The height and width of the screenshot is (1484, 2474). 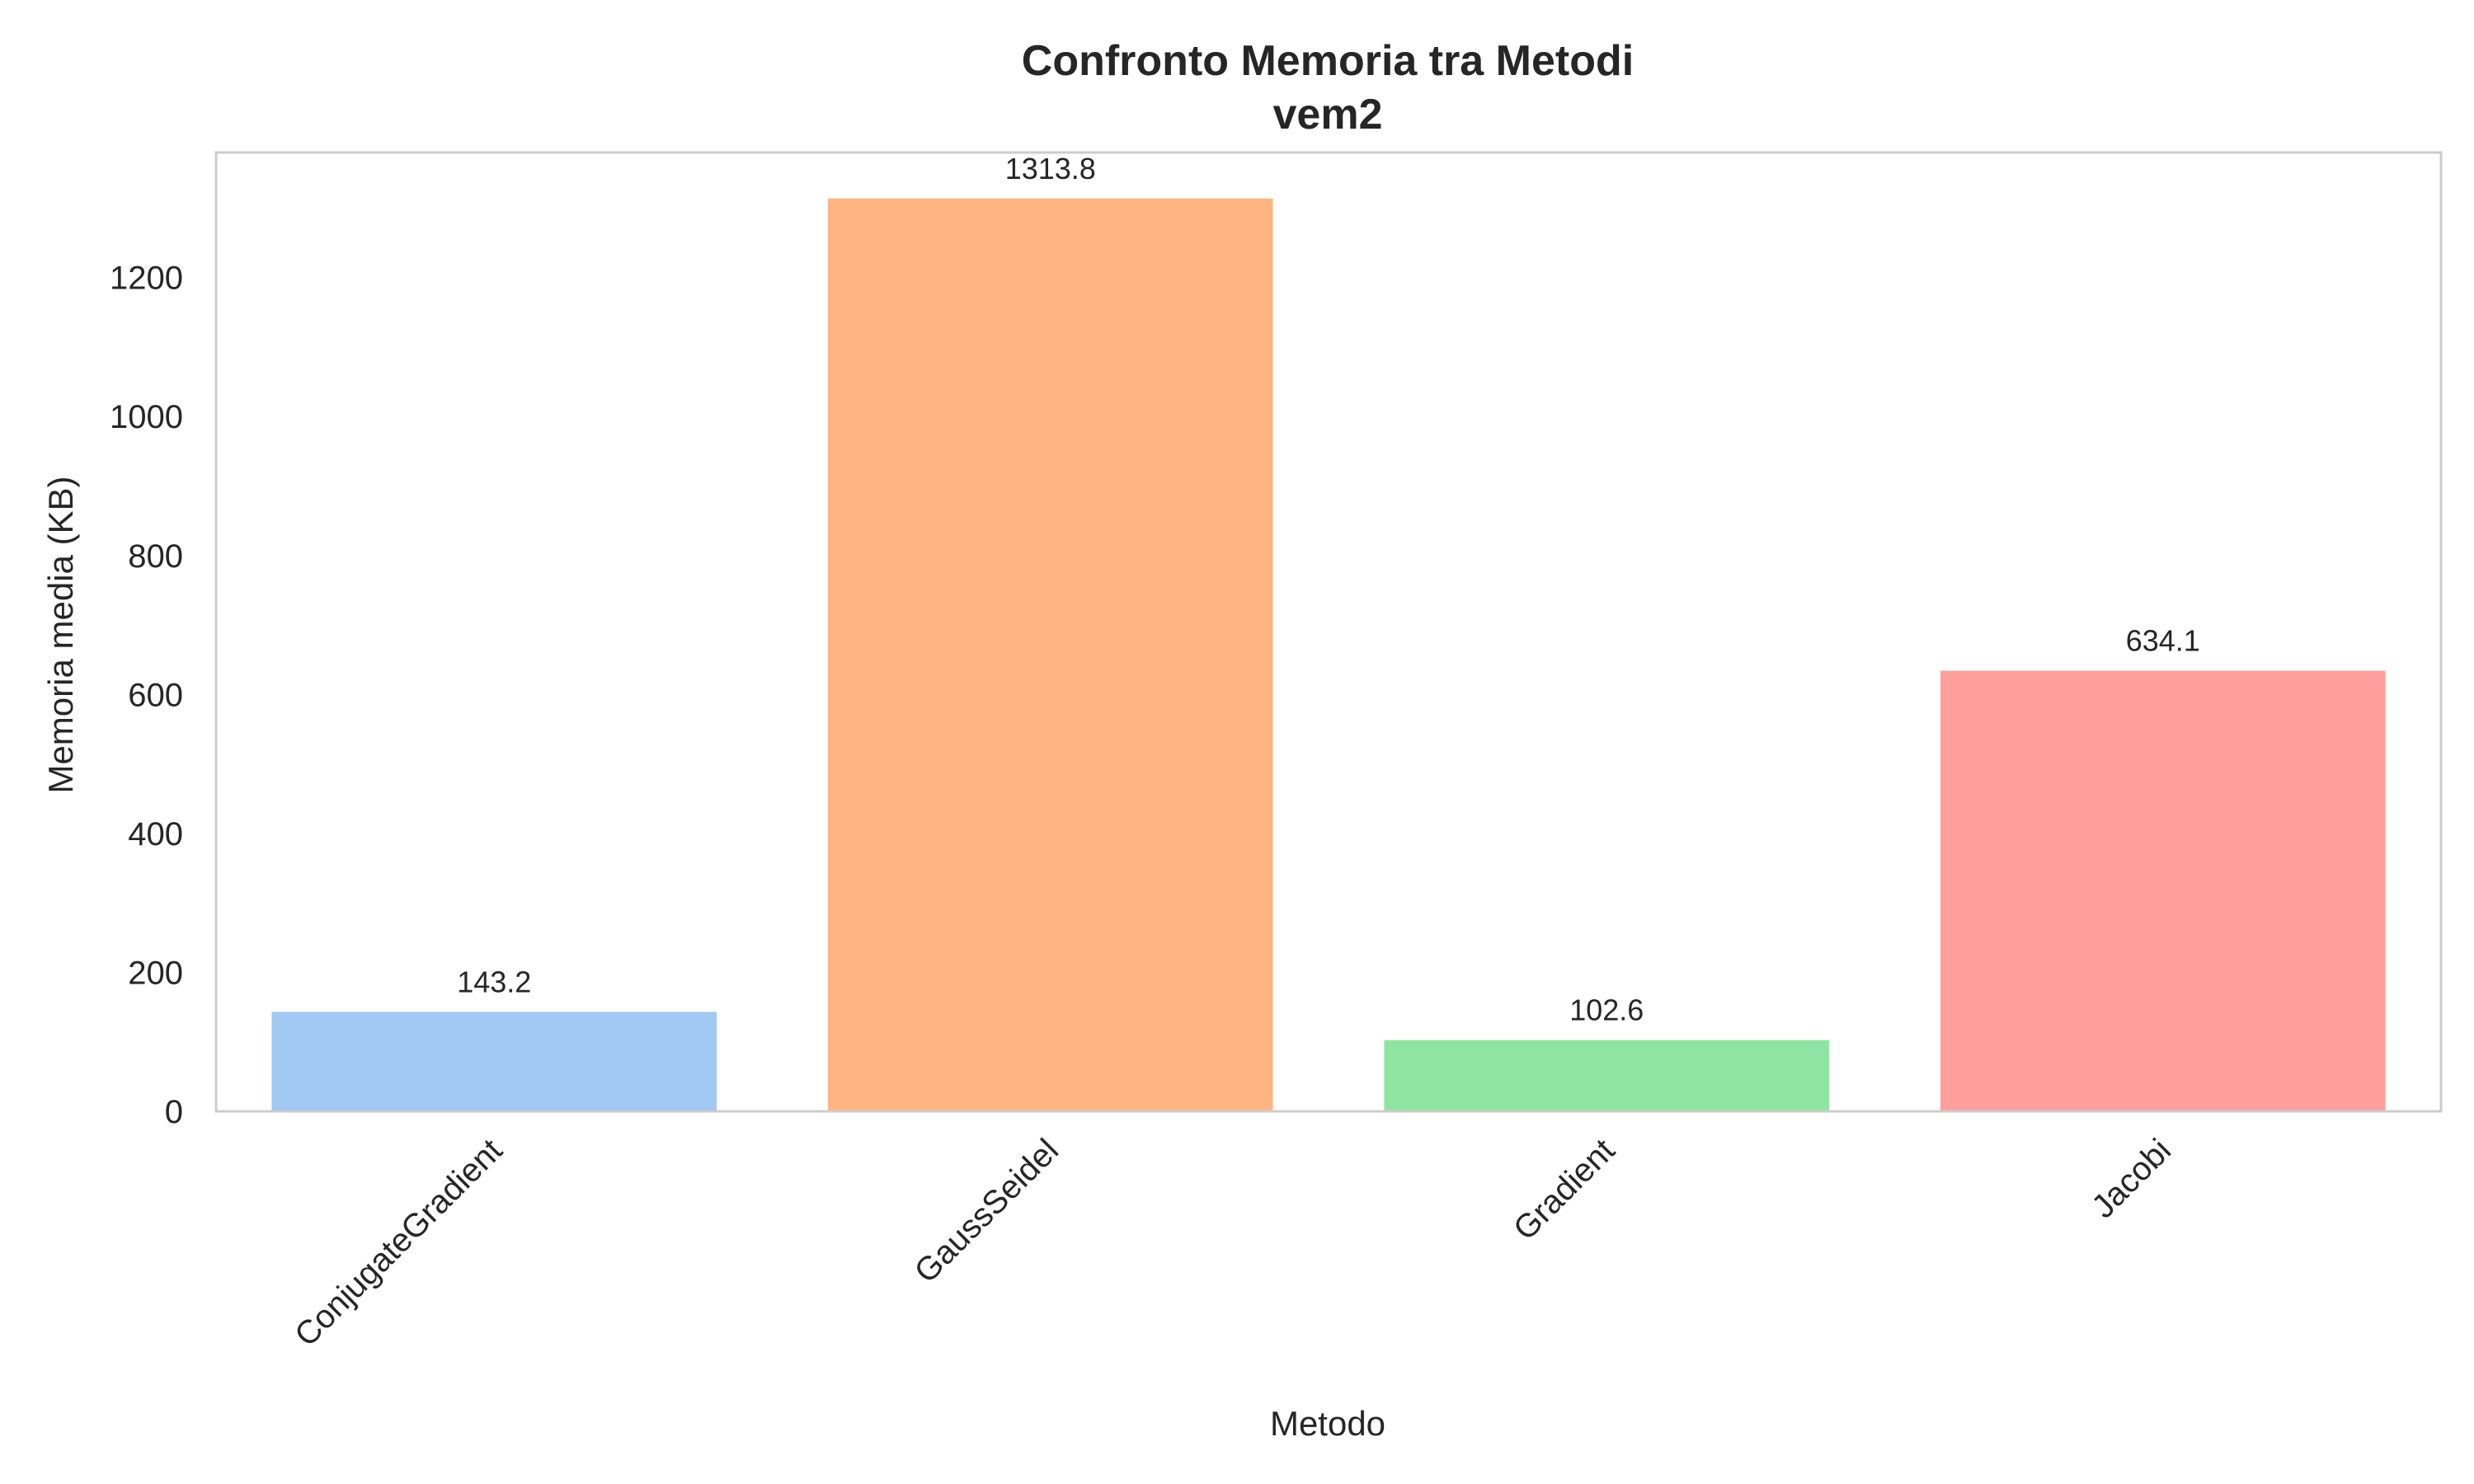 What do you see at coordinates (494, 981) in the screenshot?
I see `bar-value-label: 143.2` at bounding box center [494, 981].